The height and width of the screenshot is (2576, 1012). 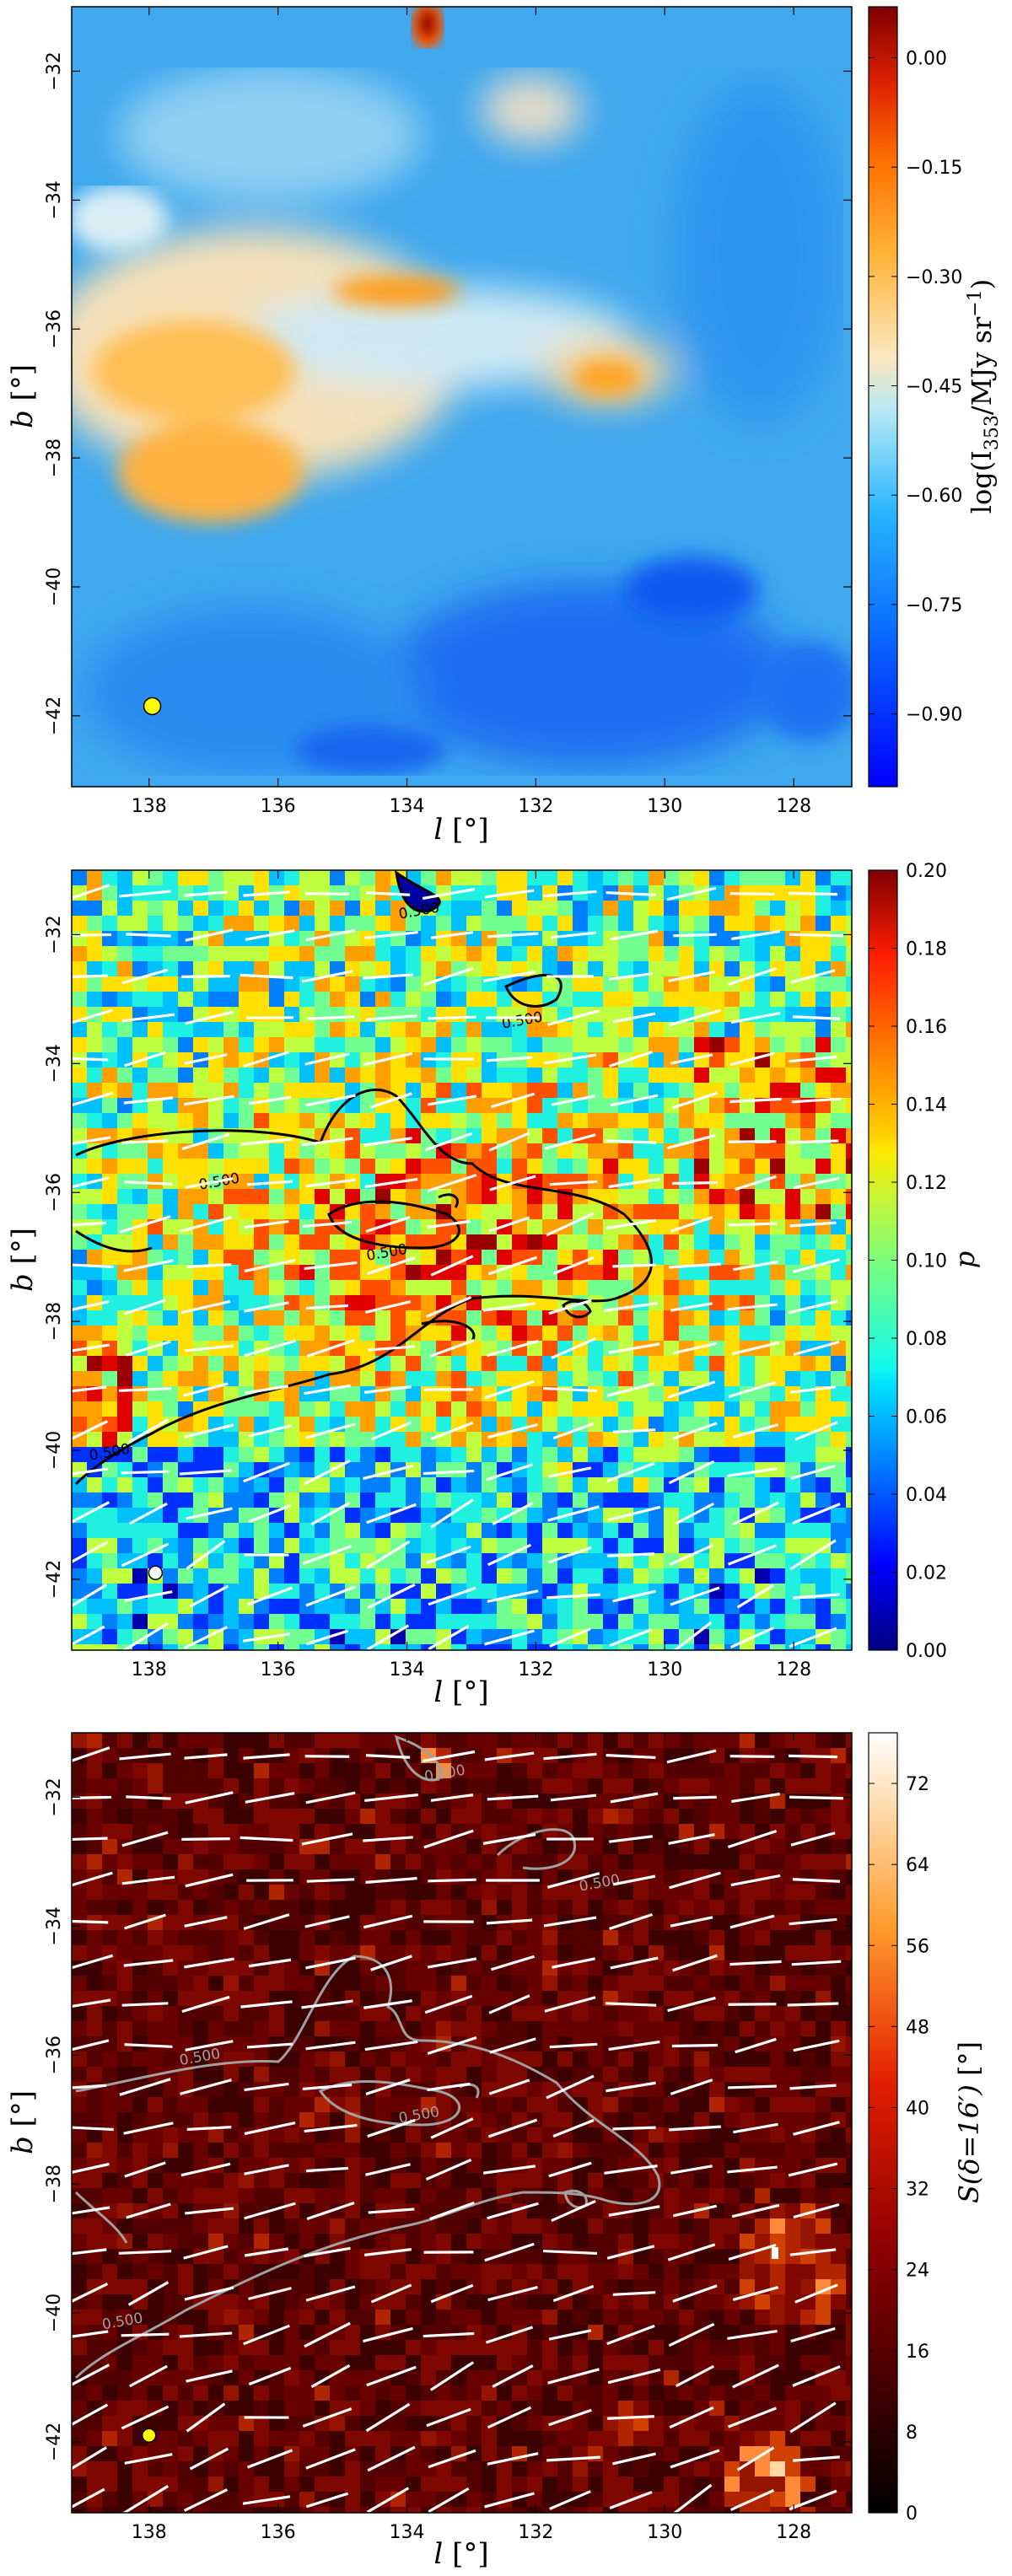 What do you see at coordinates (364, 1178) in the screenshot?
I see `contour-0.500` at bounding box center [364, 1178].